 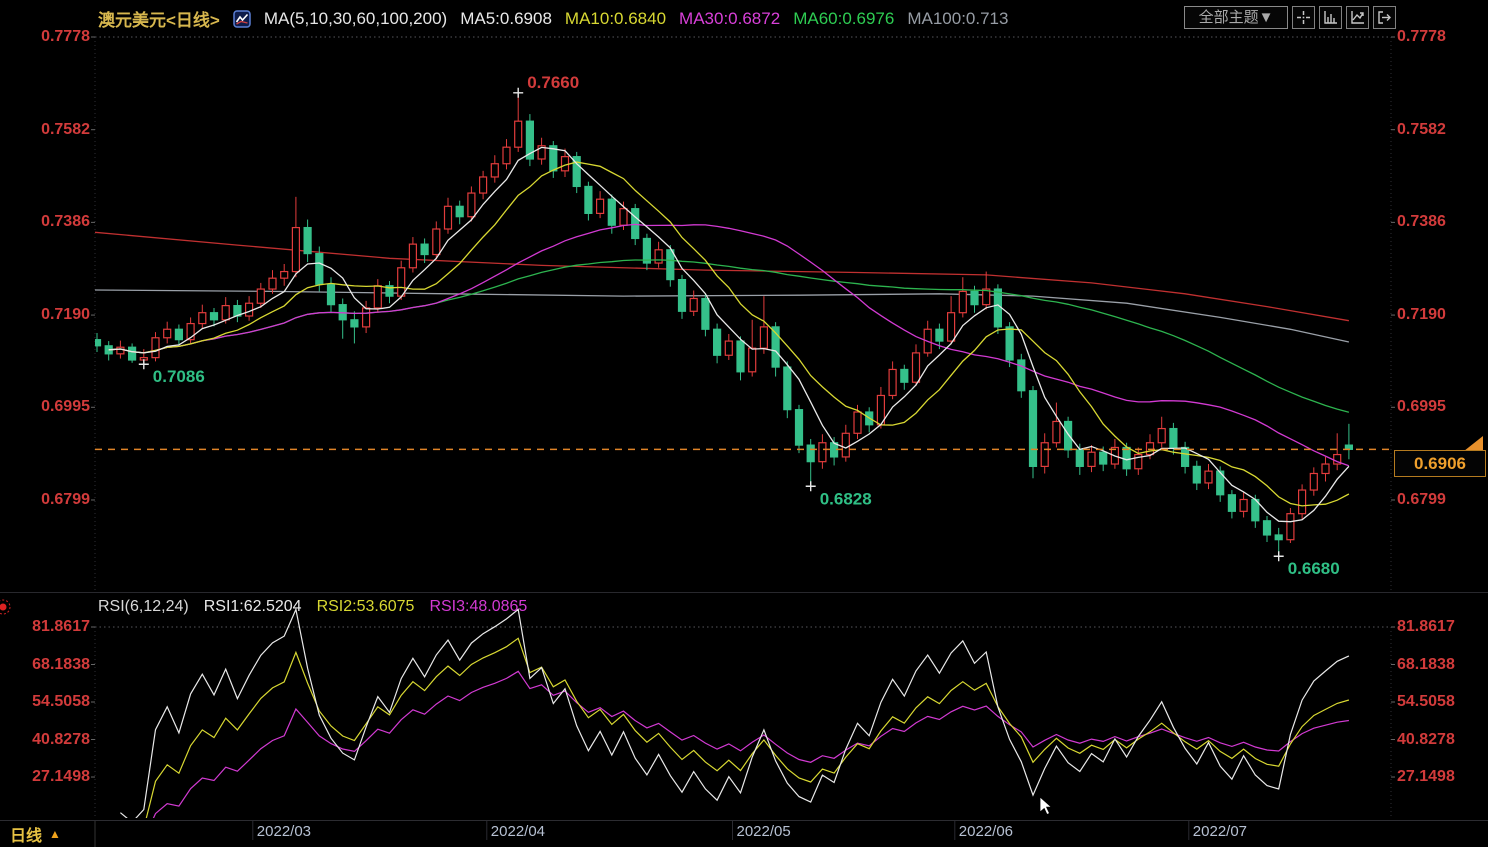 I want to click on mini-chart-icon, so click(x=242, y=18).